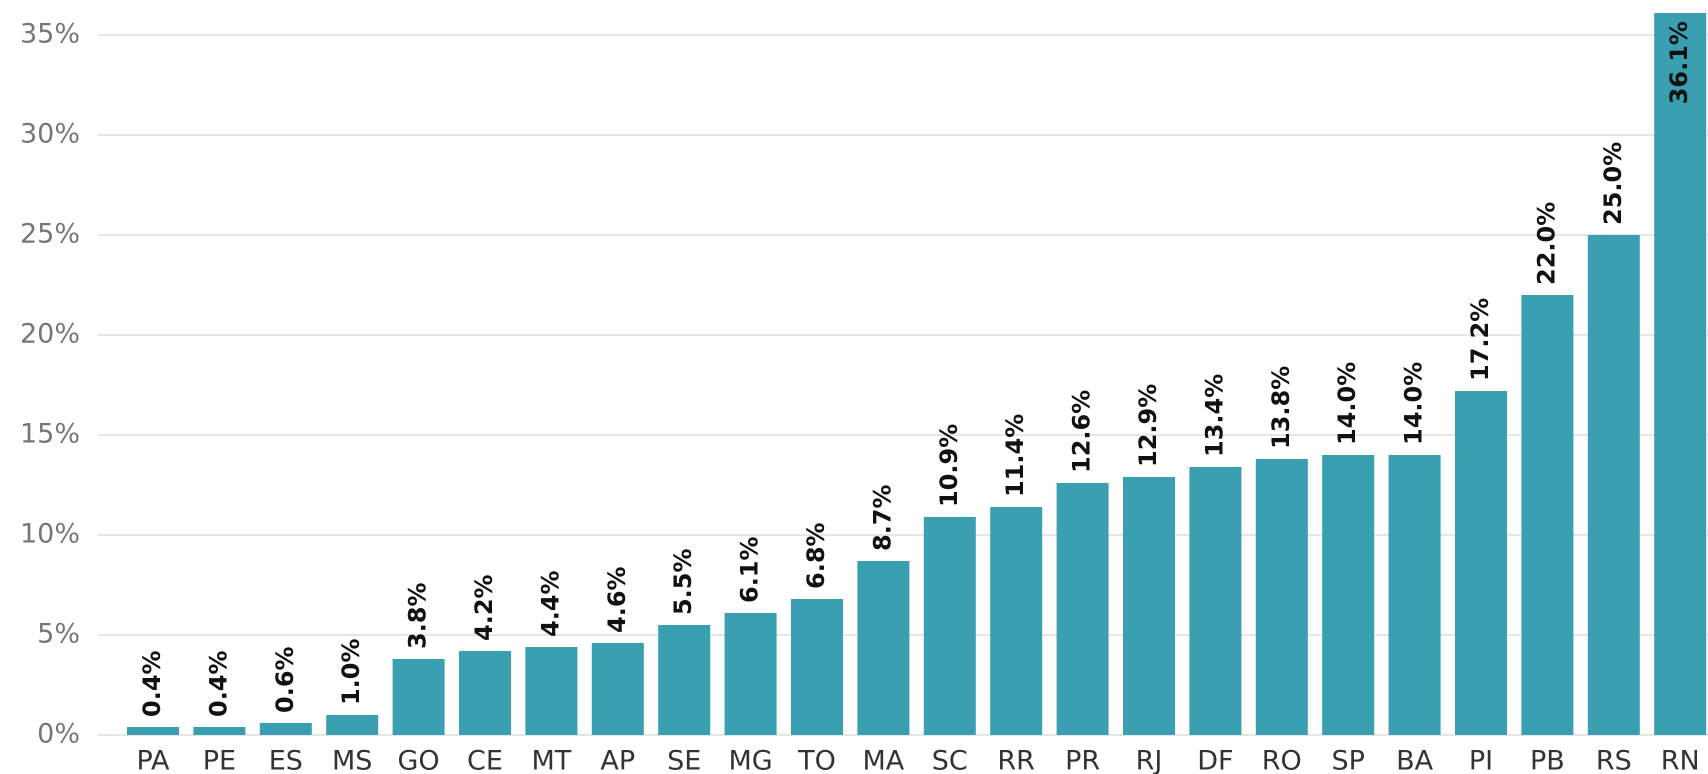  Describe the element at coordinates (58, 634) in the screenshot. I see `y-tick-label: 5%` at that location.